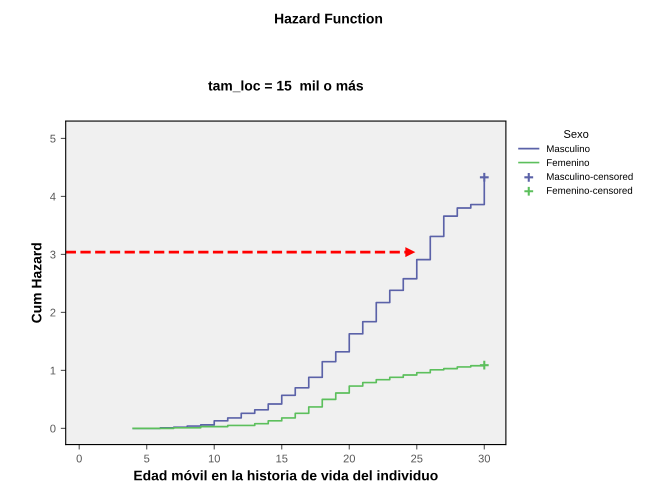 The width and height of the screenshot is (657, 494). What do you see at coordinates (484, 458) in the screenshot?
I see `x-tick-label: 30` at bounding box center [484, 458].